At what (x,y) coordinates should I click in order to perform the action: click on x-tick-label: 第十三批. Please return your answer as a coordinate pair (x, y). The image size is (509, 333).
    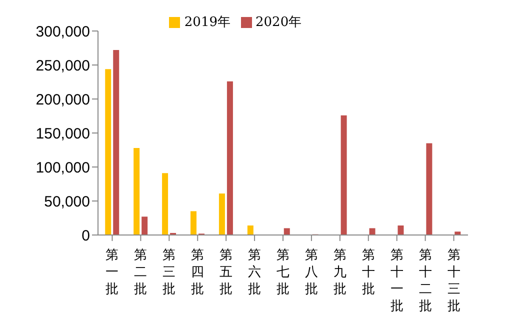
    Looking at the image, I should click on (453, 281).